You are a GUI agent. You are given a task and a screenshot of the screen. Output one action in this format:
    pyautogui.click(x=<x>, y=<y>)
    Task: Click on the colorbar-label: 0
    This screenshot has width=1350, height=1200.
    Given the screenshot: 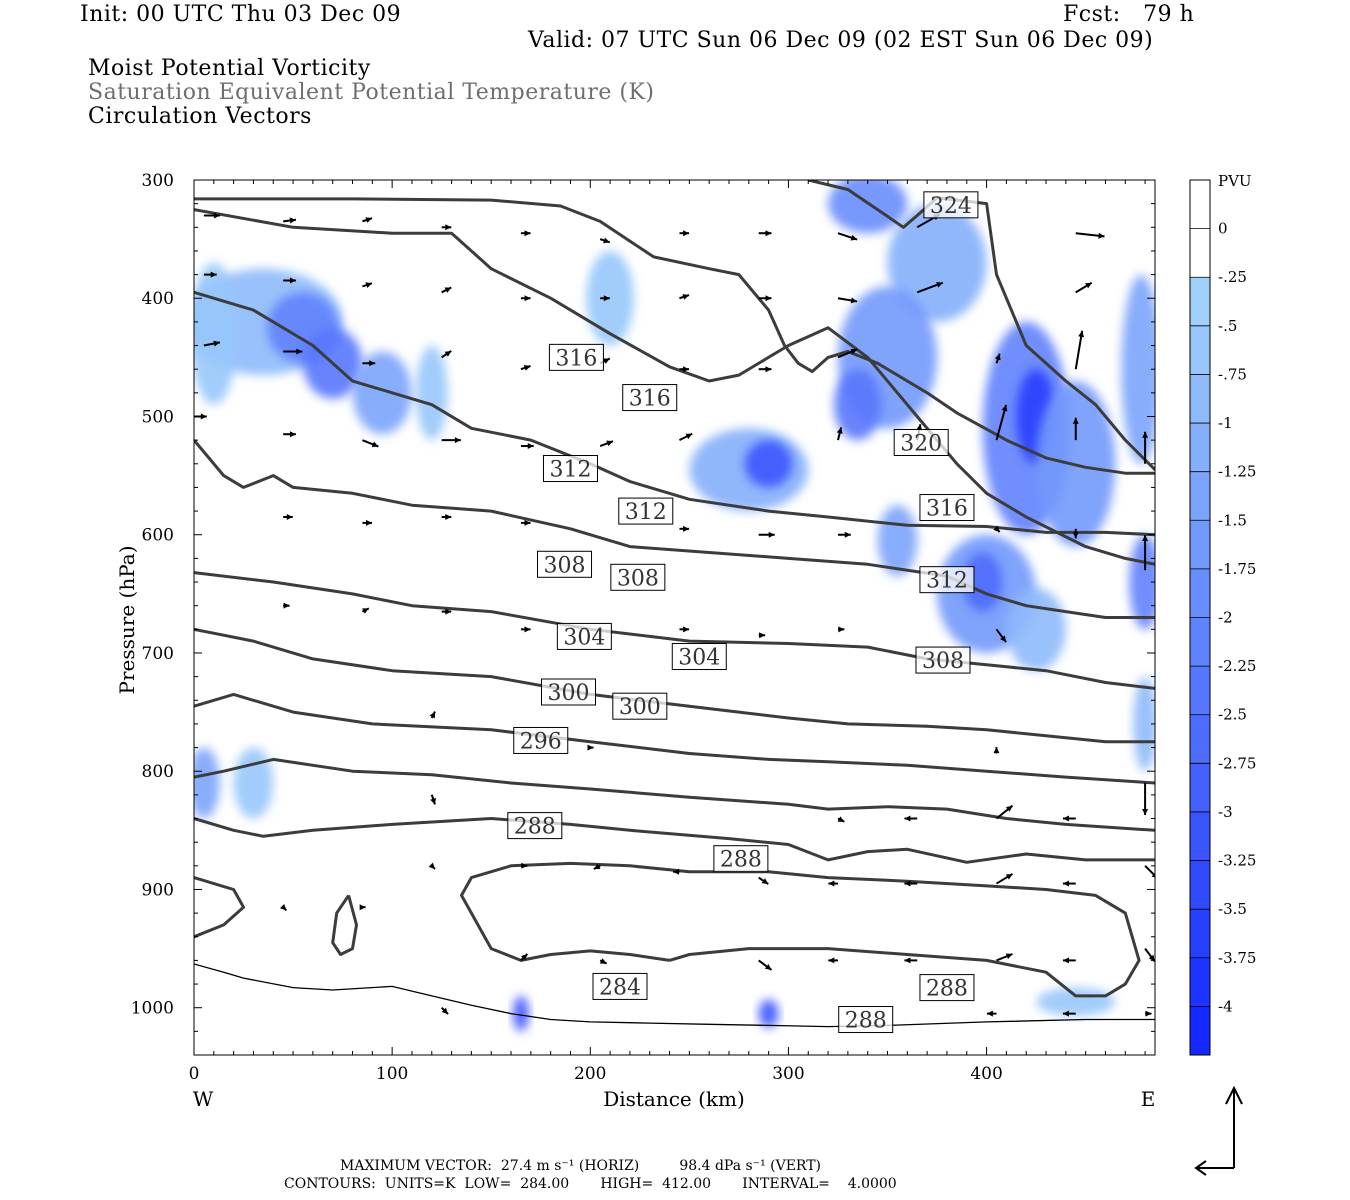 What is the action you would take?
    pyautogui.click(x=1223, y=229)
    